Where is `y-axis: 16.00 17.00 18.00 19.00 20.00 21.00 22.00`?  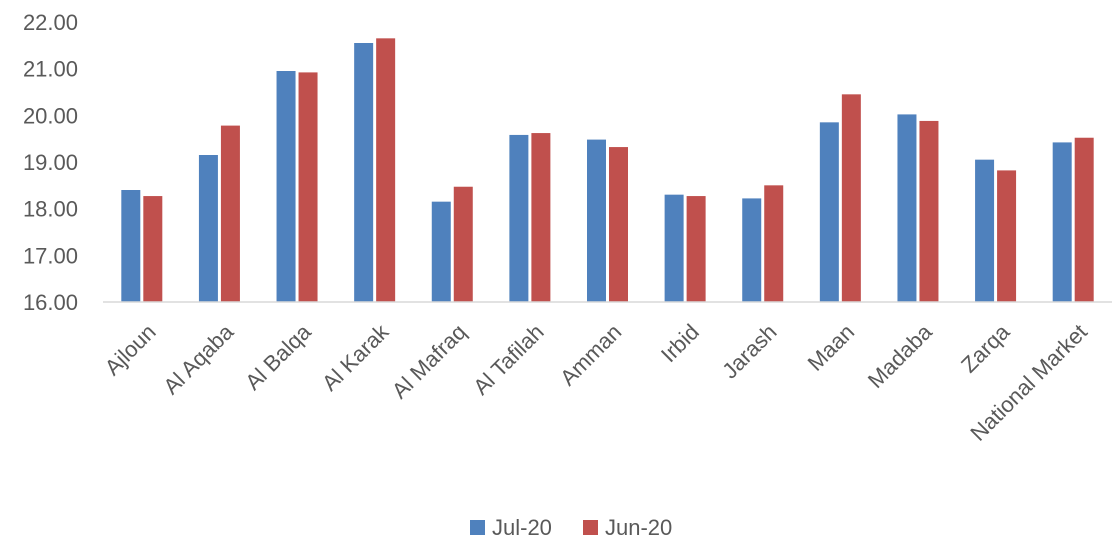 y-axis: 16.00 17.00 18.00 19.00 20.00 21.00 22.00 is located at coordinates (50, 162).